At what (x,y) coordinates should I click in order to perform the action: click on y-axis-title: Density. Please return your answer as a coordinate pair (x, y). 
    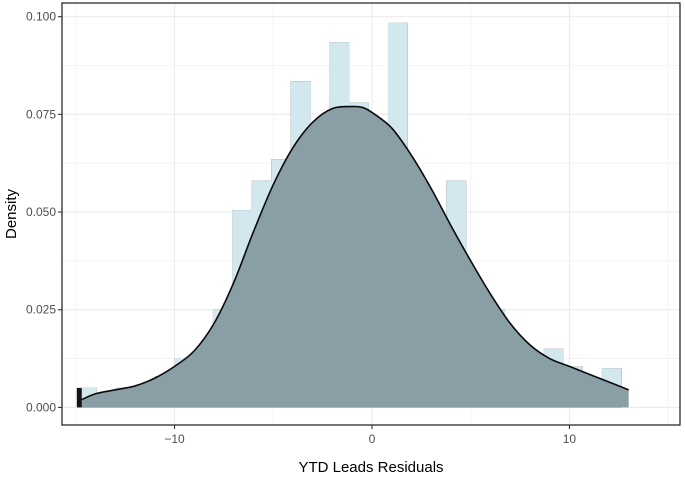
    Looking at the image, I should click on (11, 213).